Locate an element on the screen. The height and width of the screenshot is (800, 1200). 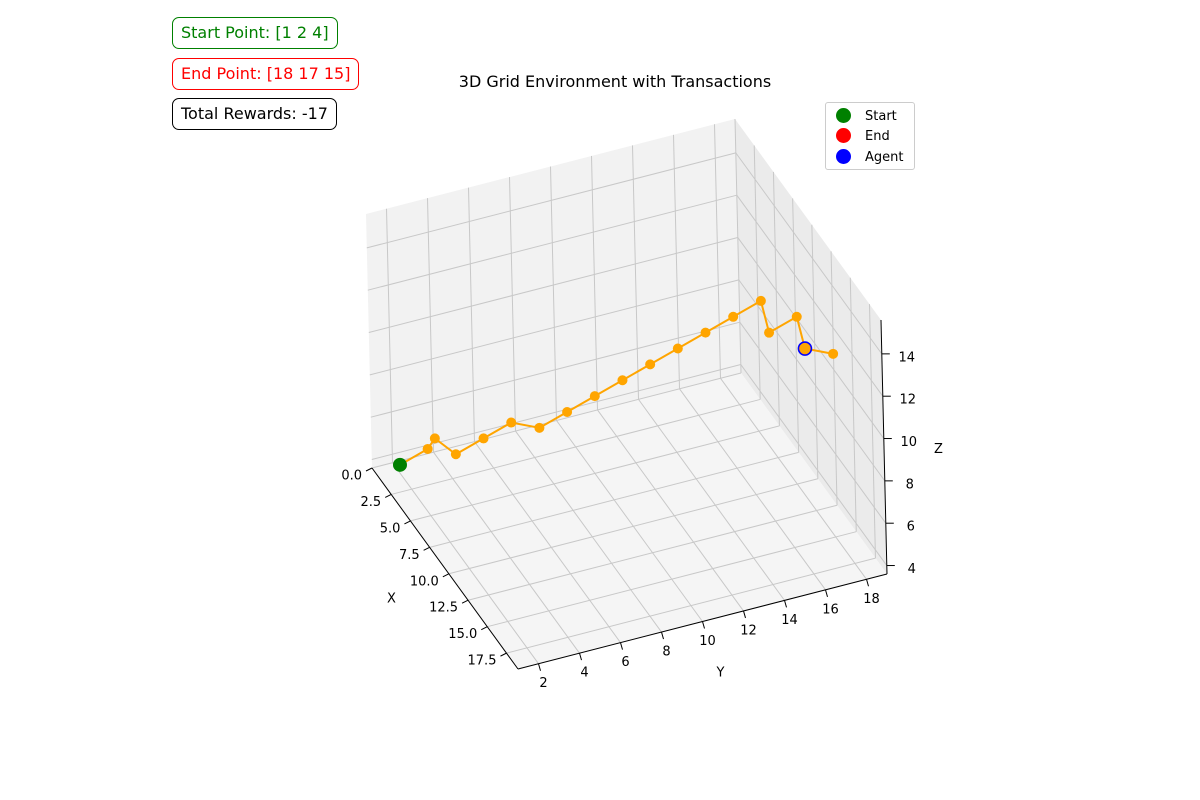
z-tick-label: 12 is located at coordinates (908, 400).